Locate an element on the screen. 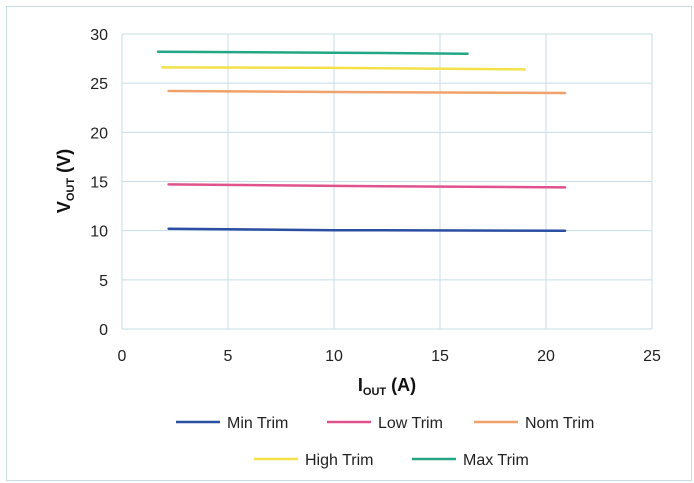 Image resolution: width=694 pixels, height=483 pixels. x-axis-label: IOUT (A) is located at coordinates (387, 386).